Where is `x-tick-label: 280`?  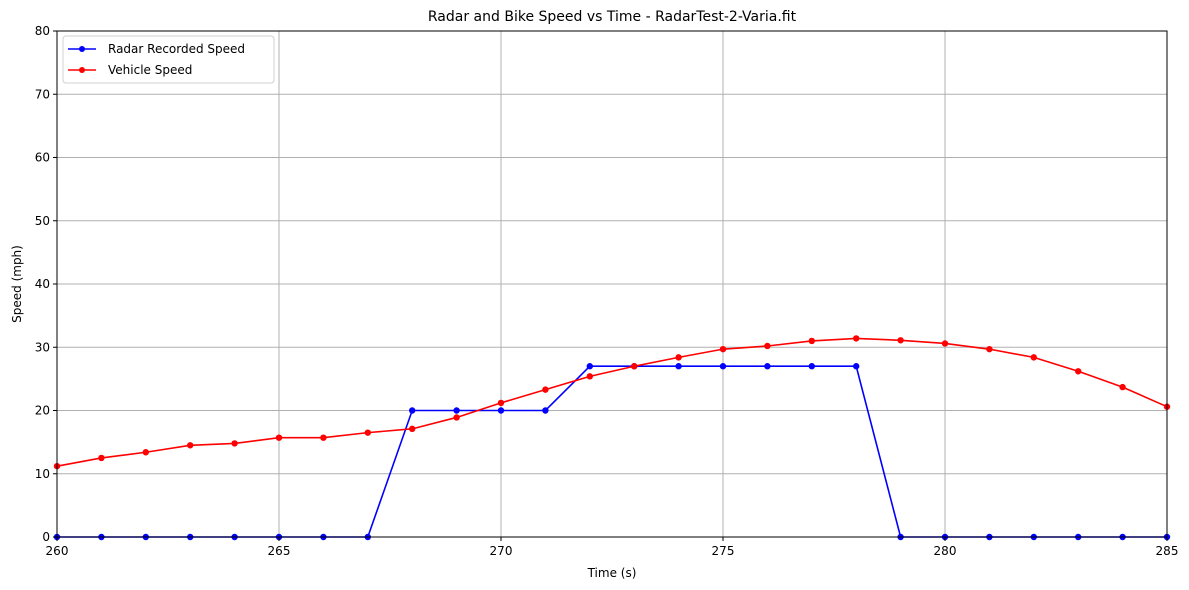
x-tick-label: 280 is located at coordinates (945, 551).